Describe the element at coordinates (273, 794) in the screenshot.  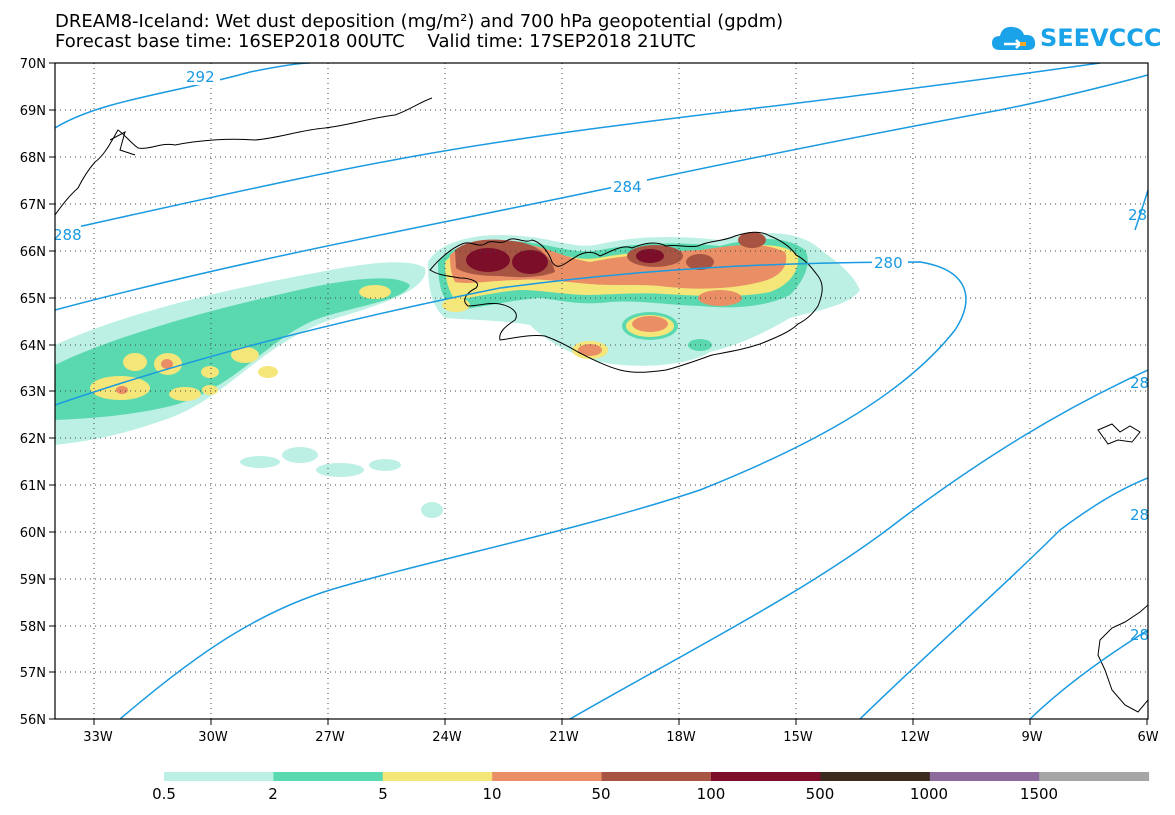
I see `colorbar-label: 2` at that location.